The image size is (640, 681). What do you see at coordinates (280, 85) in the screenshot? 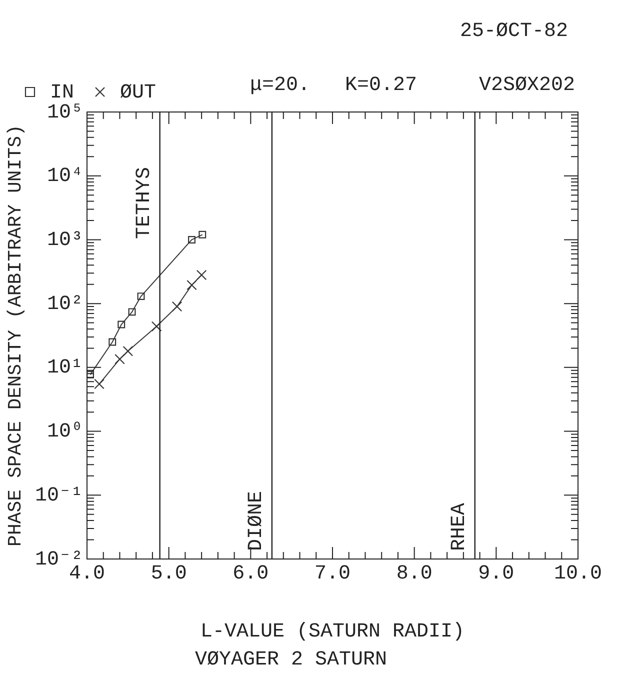
I see `text: μ=20.` at bounding box center [280, 85].